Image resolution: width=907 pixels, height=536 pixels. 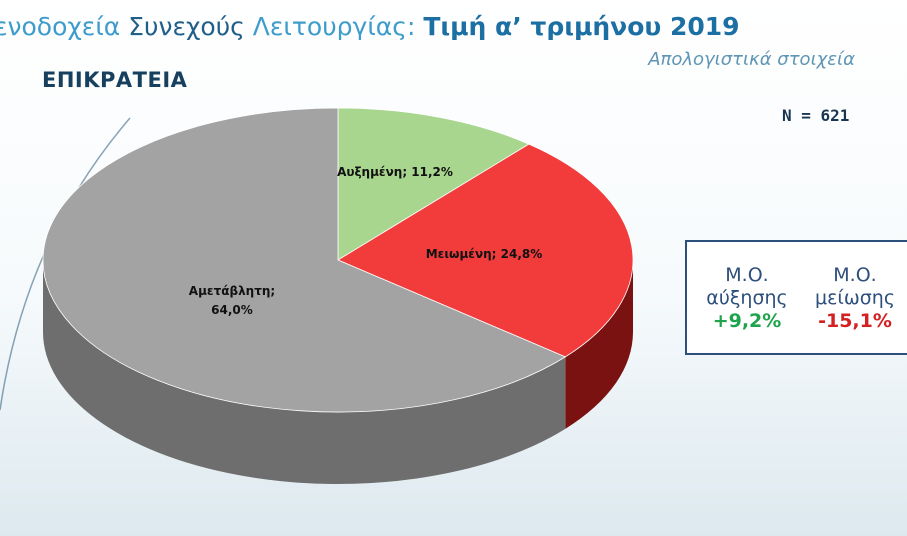 What do you see at coordinates (747, 275) in the screenshot?
I see `average-increase-label-1: Μ.Ο.` at bounding box center [747, 275].